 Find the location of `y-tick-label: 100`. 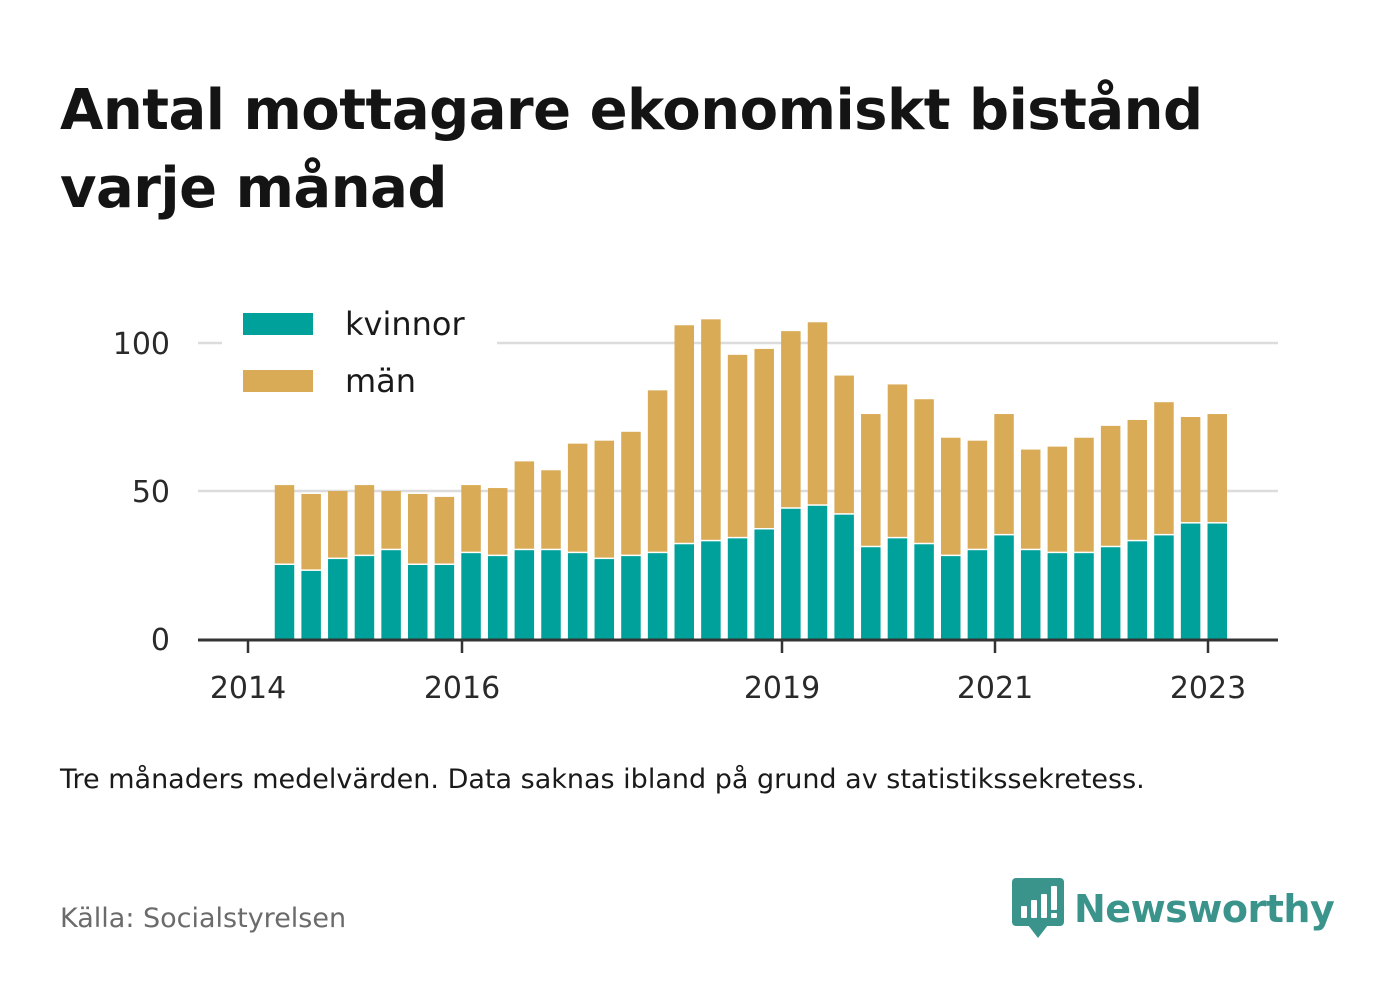

y-tick-label: 100 is located at coordinates (141, 344).